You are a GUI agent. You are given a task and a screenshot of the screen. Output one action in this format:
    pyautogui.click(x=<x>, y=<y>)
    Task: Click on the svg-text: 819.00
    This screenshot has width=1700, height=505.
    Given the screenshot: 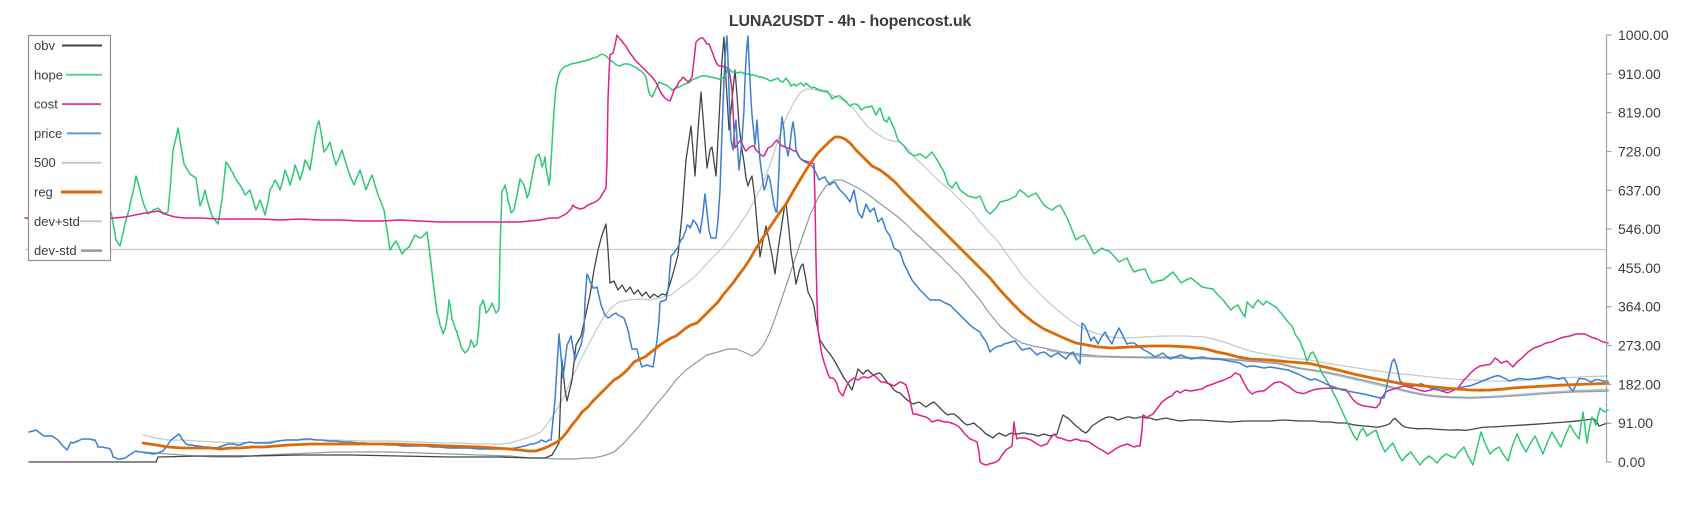 What is the action you would take?
    pyautogui.click(x=1639, y=113)
    